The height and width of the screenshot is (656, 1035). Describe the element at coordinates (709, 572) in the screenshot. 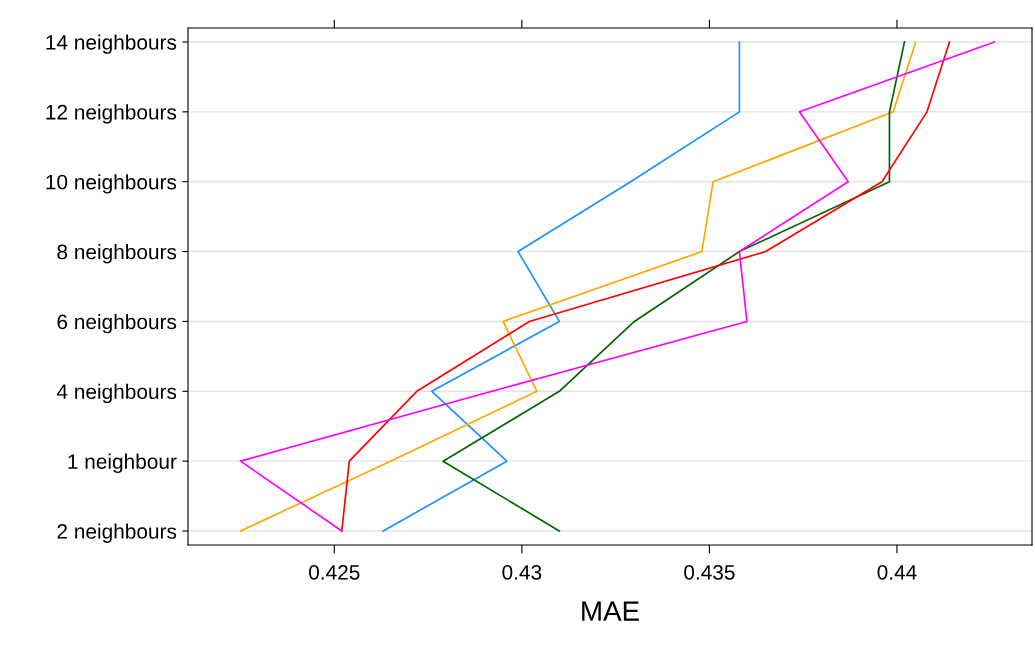

I see `x-tick-label: 0.435` at that location.